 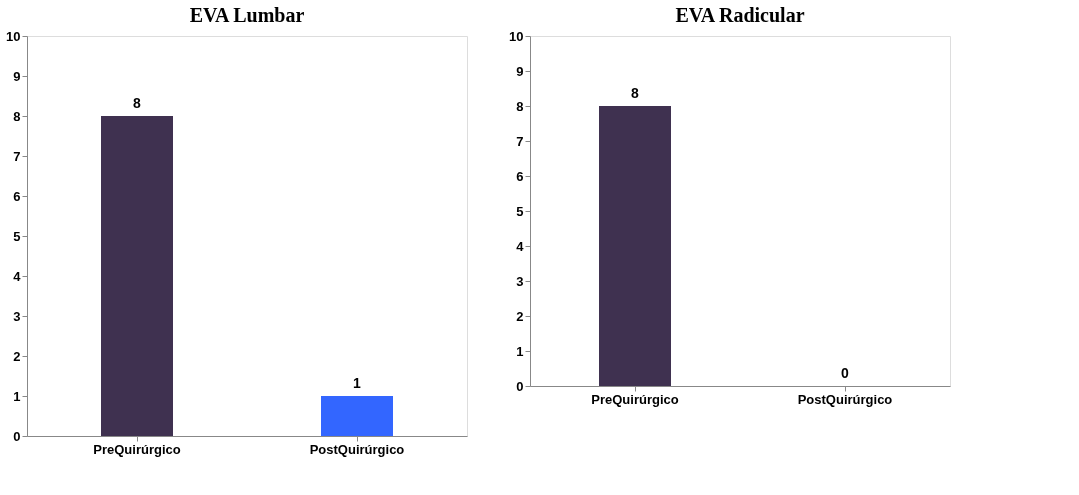 What do you see at coordinates (845, 373) in the screenshot?
I see `data-label: 0` at bounding box center [845, 373].